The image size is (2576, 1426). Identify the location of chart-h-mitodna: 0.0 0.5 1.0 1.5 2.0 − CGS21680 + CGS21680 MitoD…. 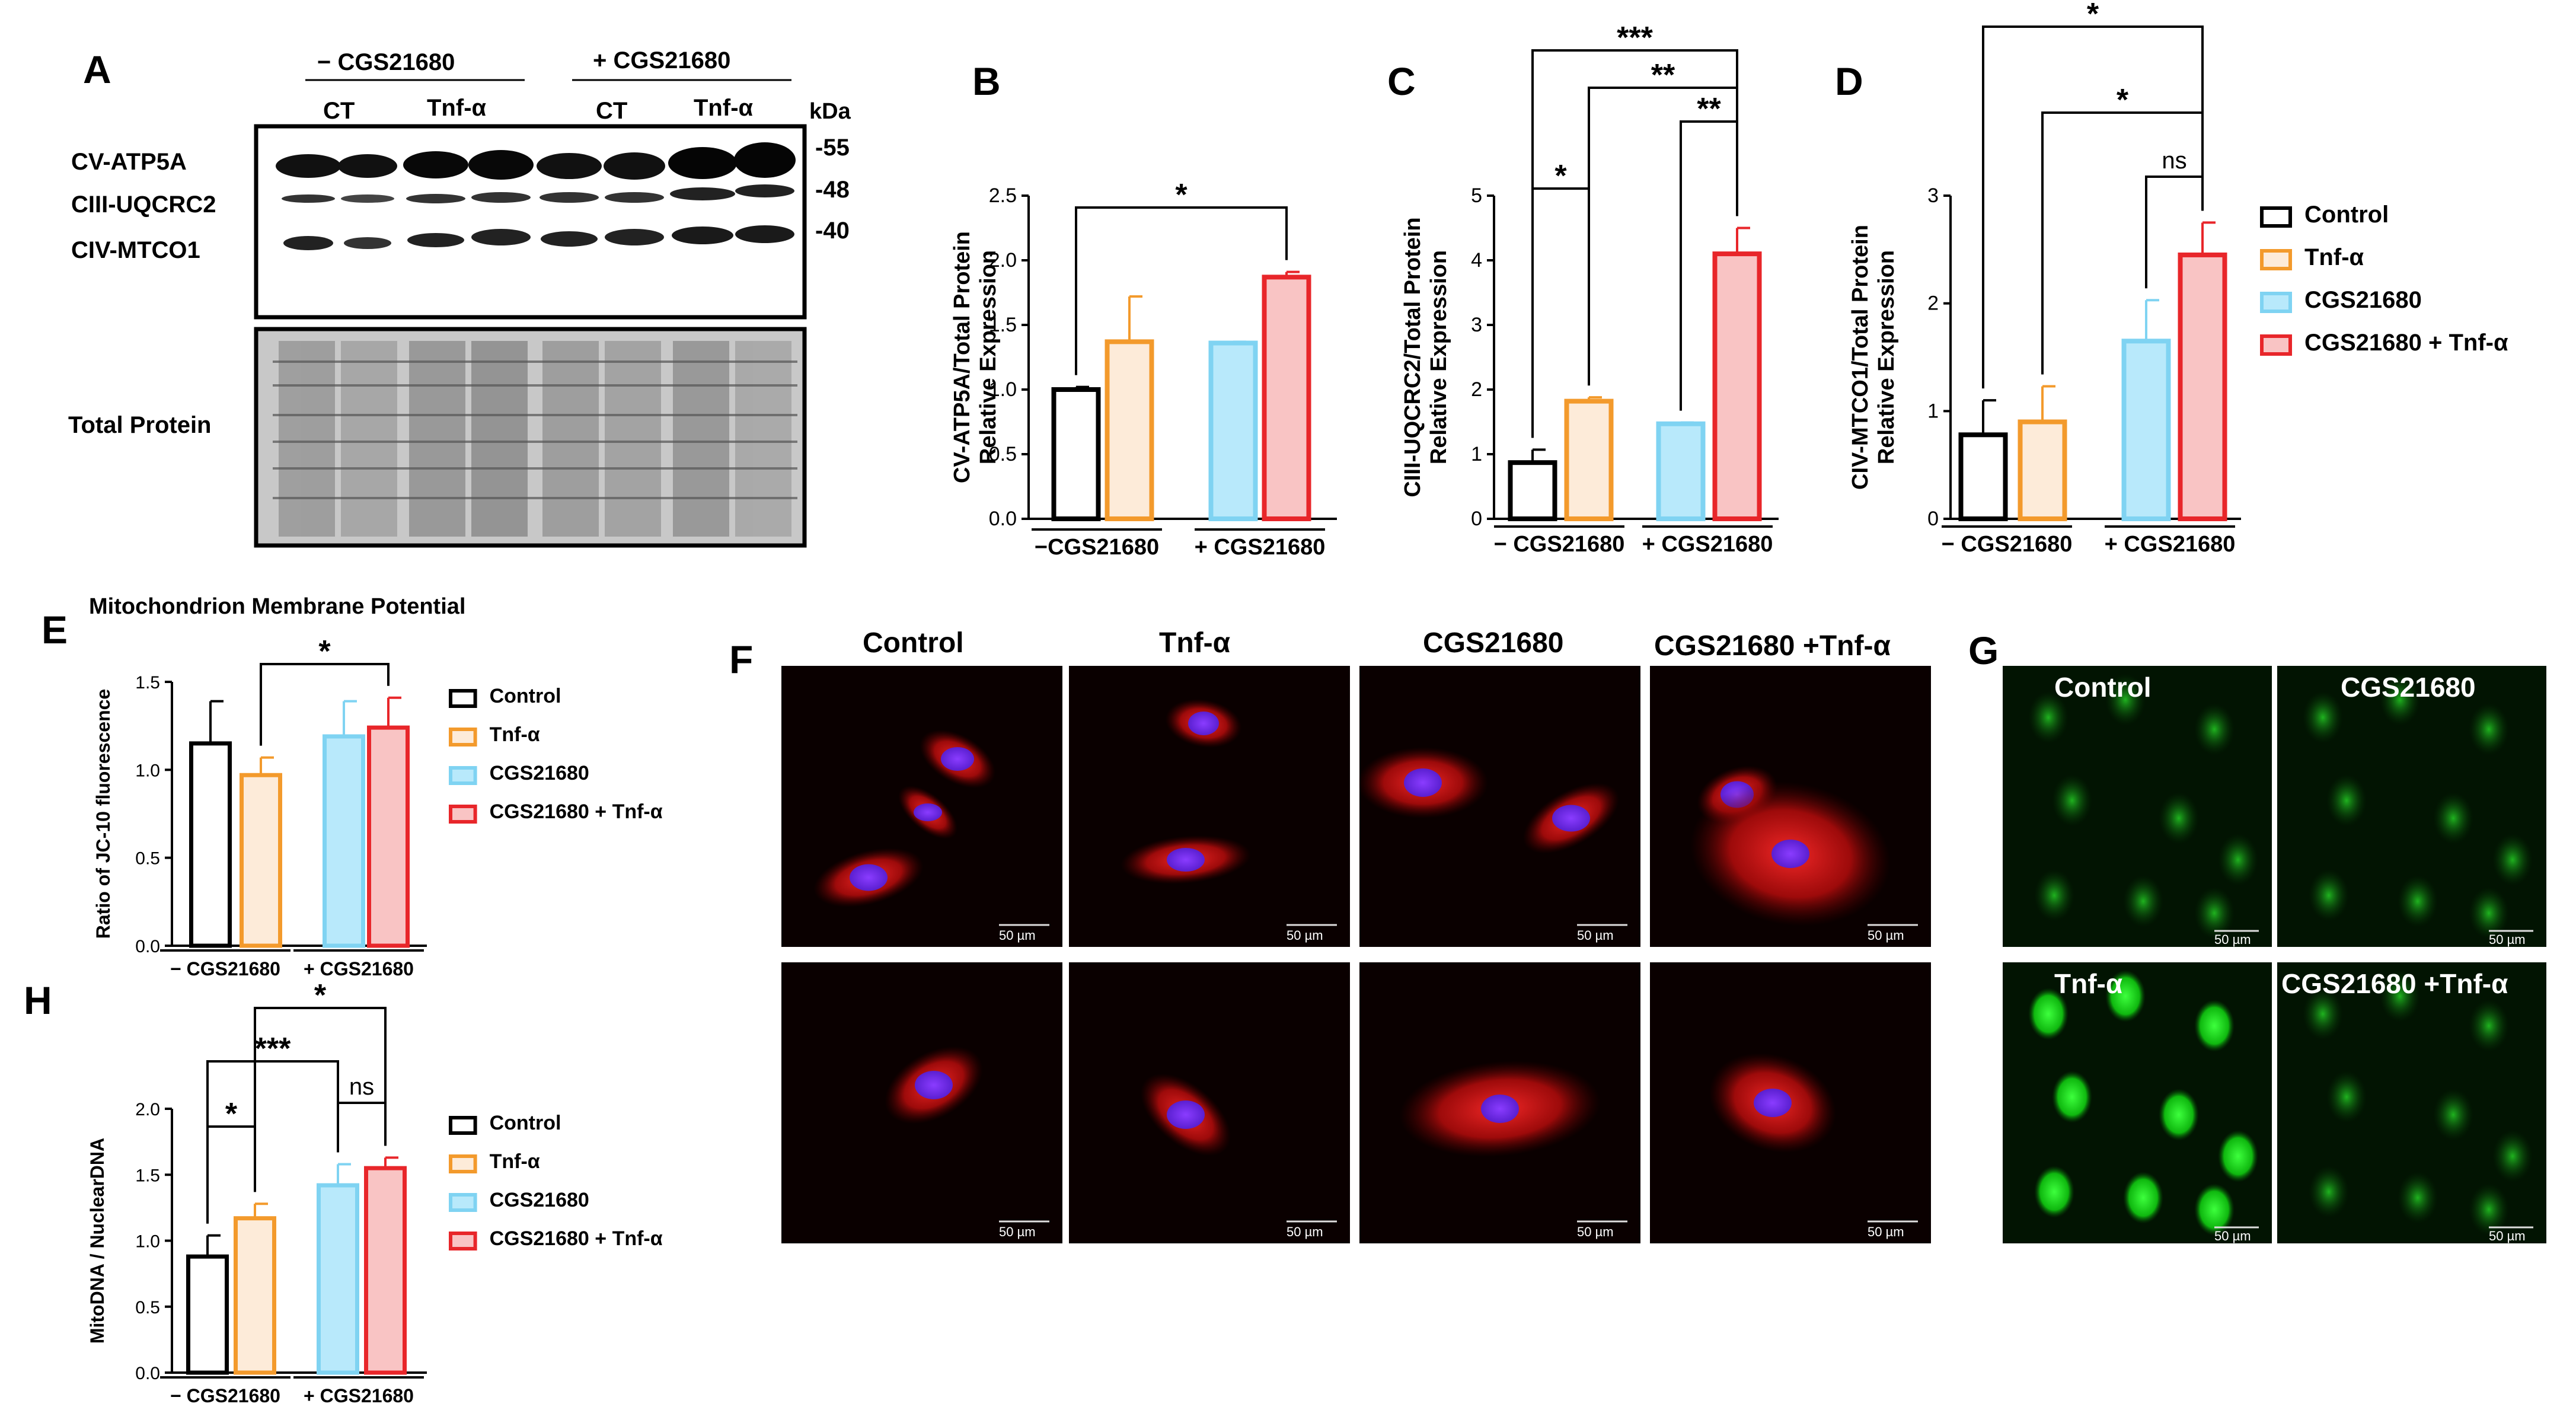
(257, 1192).